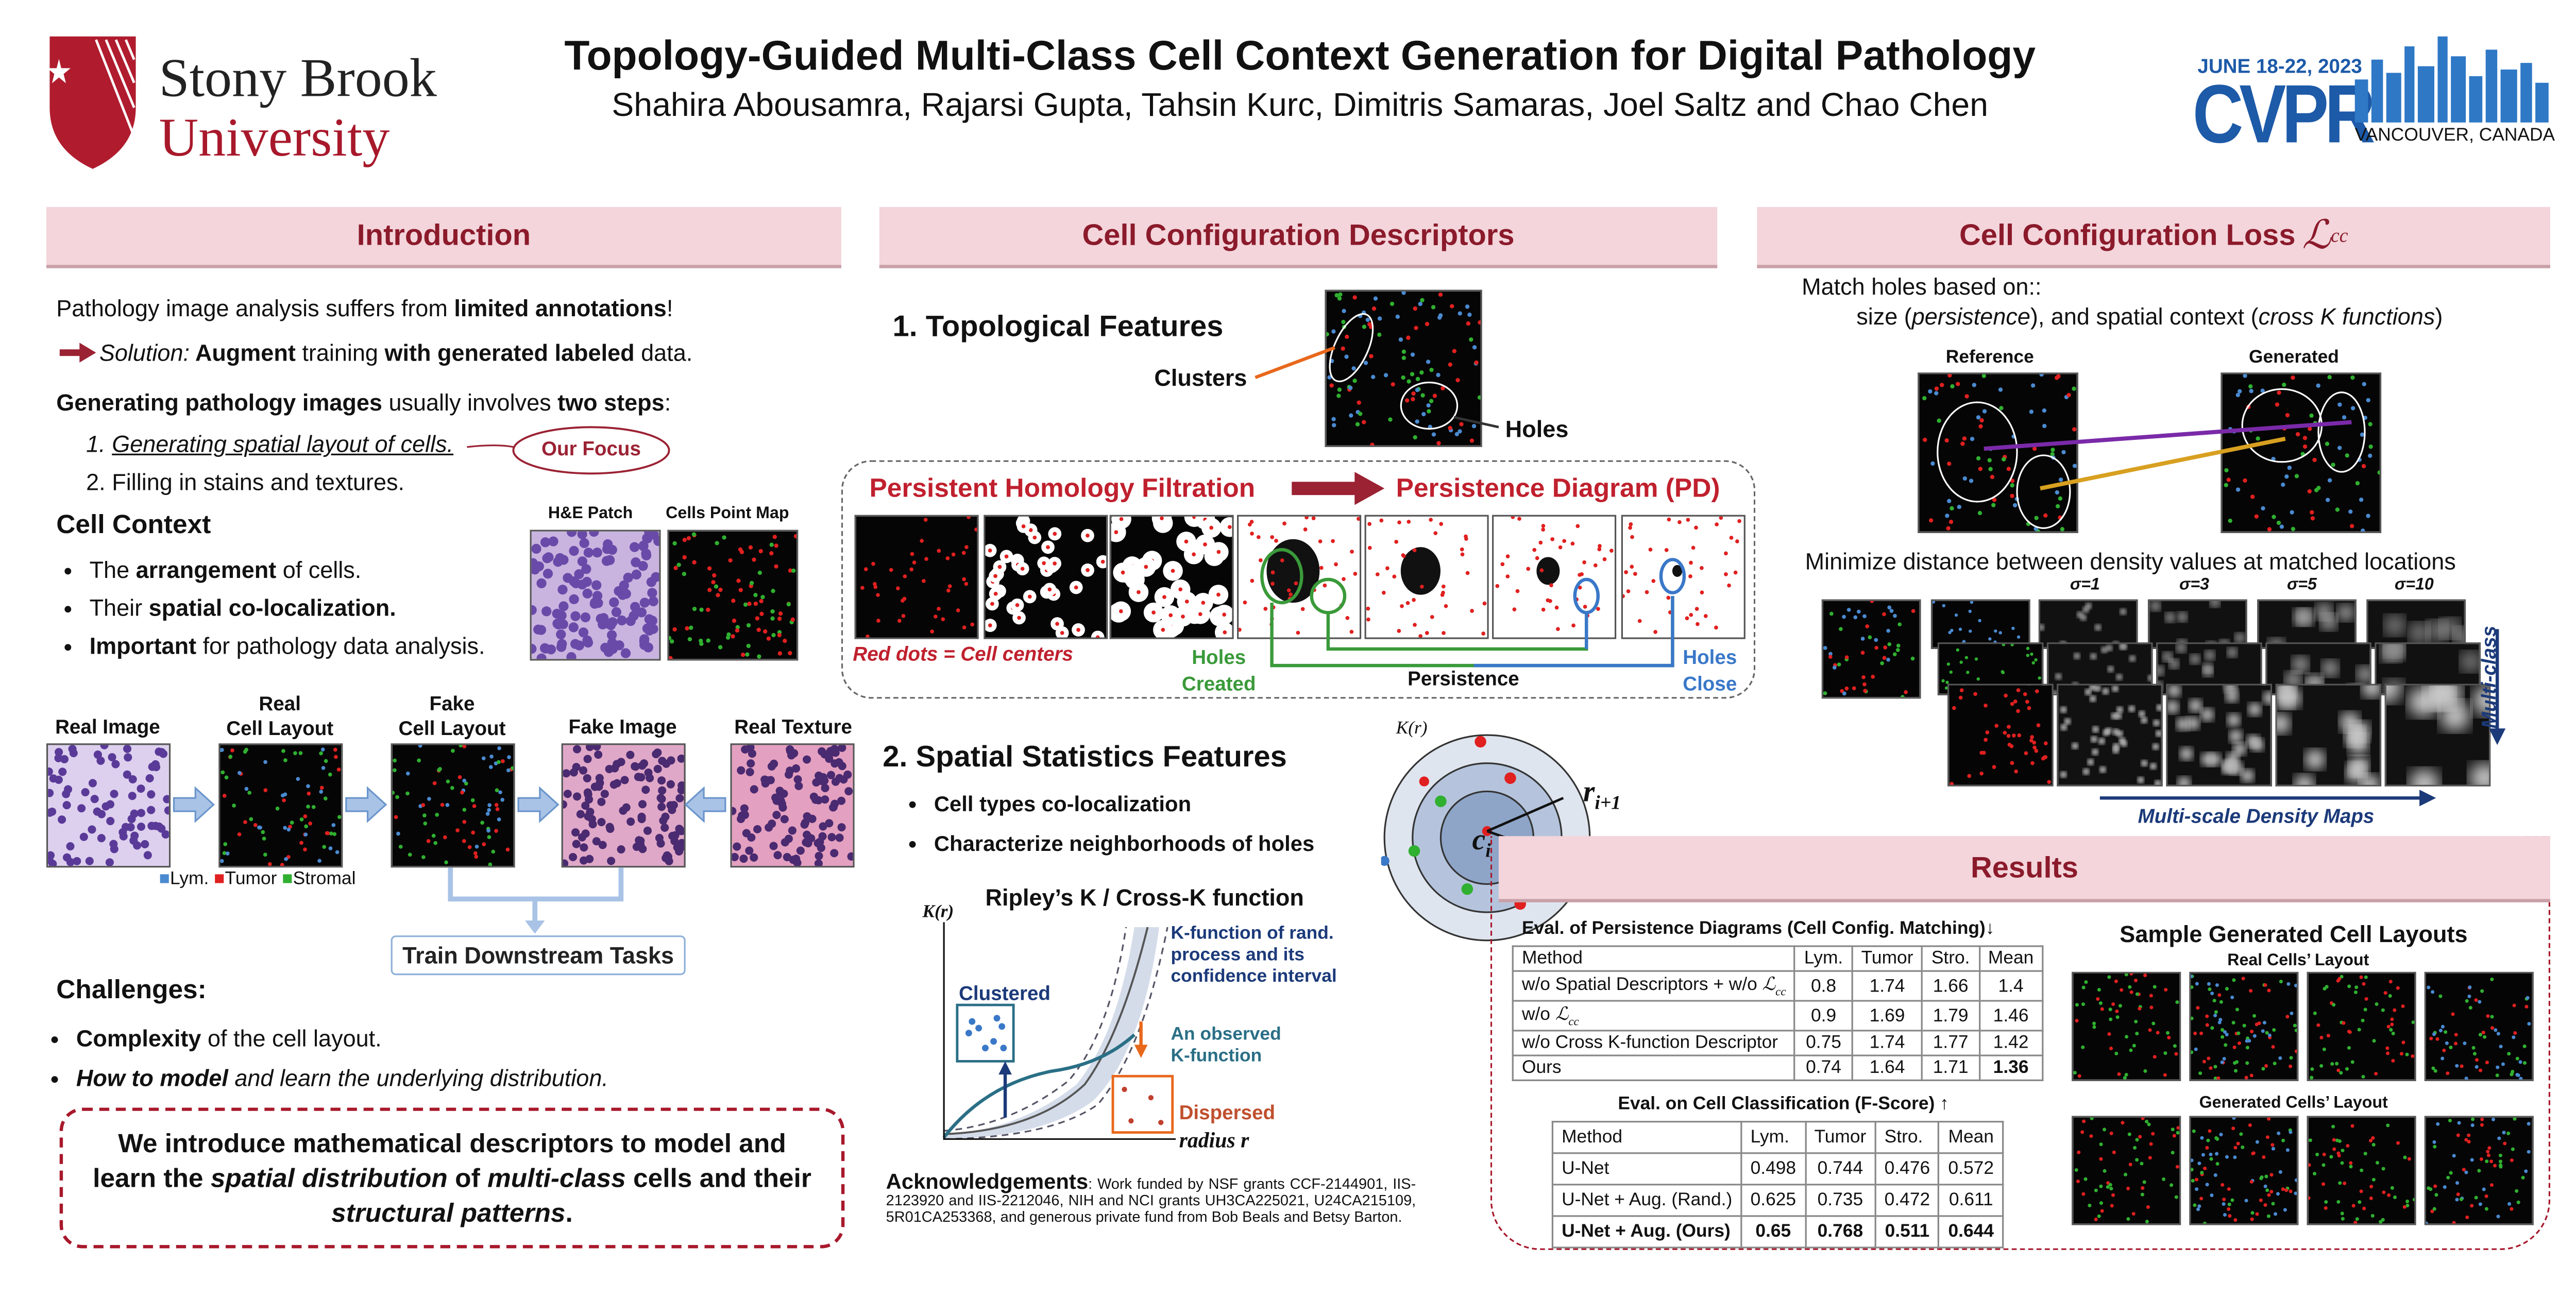 The image size is (2576, 1298). I want to click on label-line: Real, so click(280, 703).